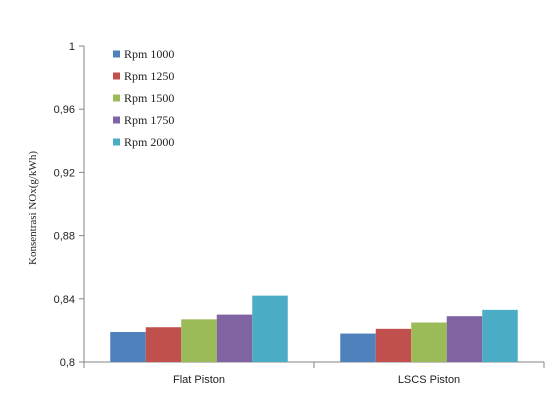  I want to click on legend-label: Rpm 1250, so click(149, 76).